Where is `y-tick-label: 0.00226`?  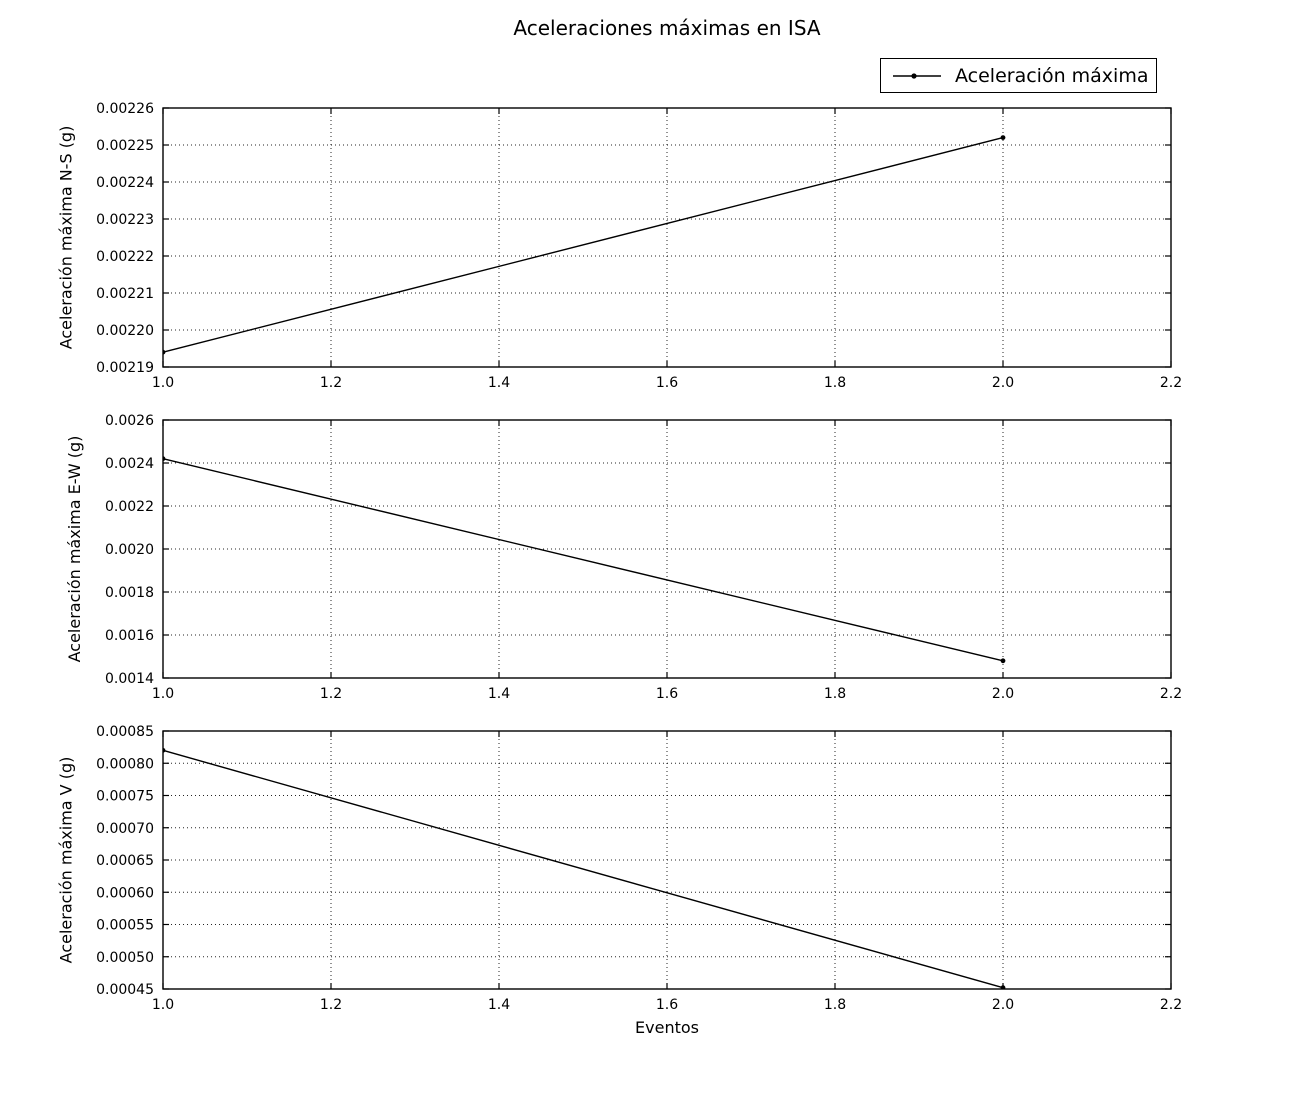
y-tick-label: 0.00226 is located at coordinates (125, 109).